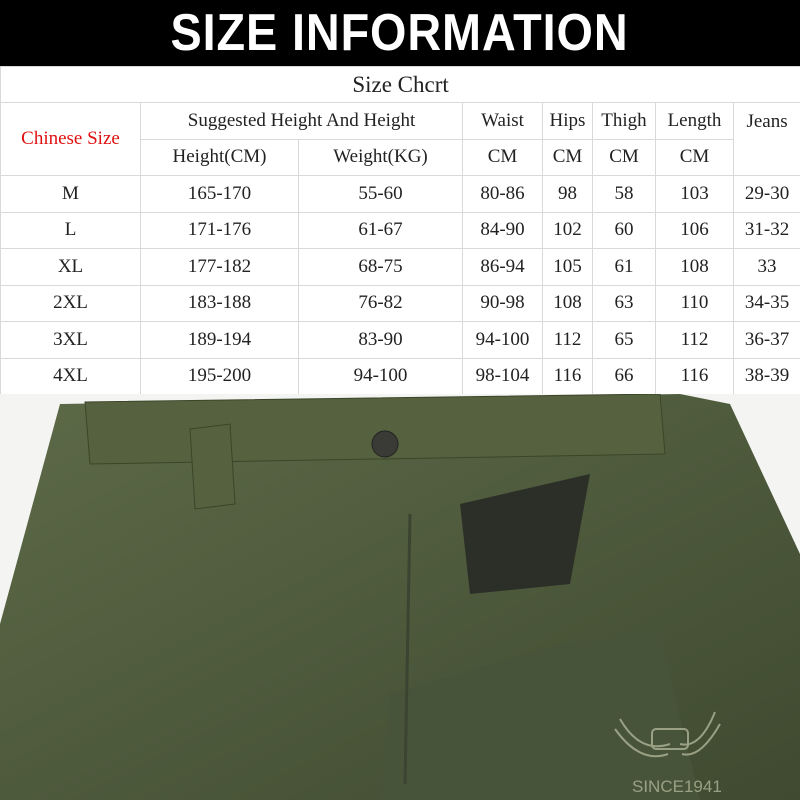 The image size is (800, 800). Describe the element at coordinates (380, 303) in the screenshot. I see `table-cell: 76-82` at that location.